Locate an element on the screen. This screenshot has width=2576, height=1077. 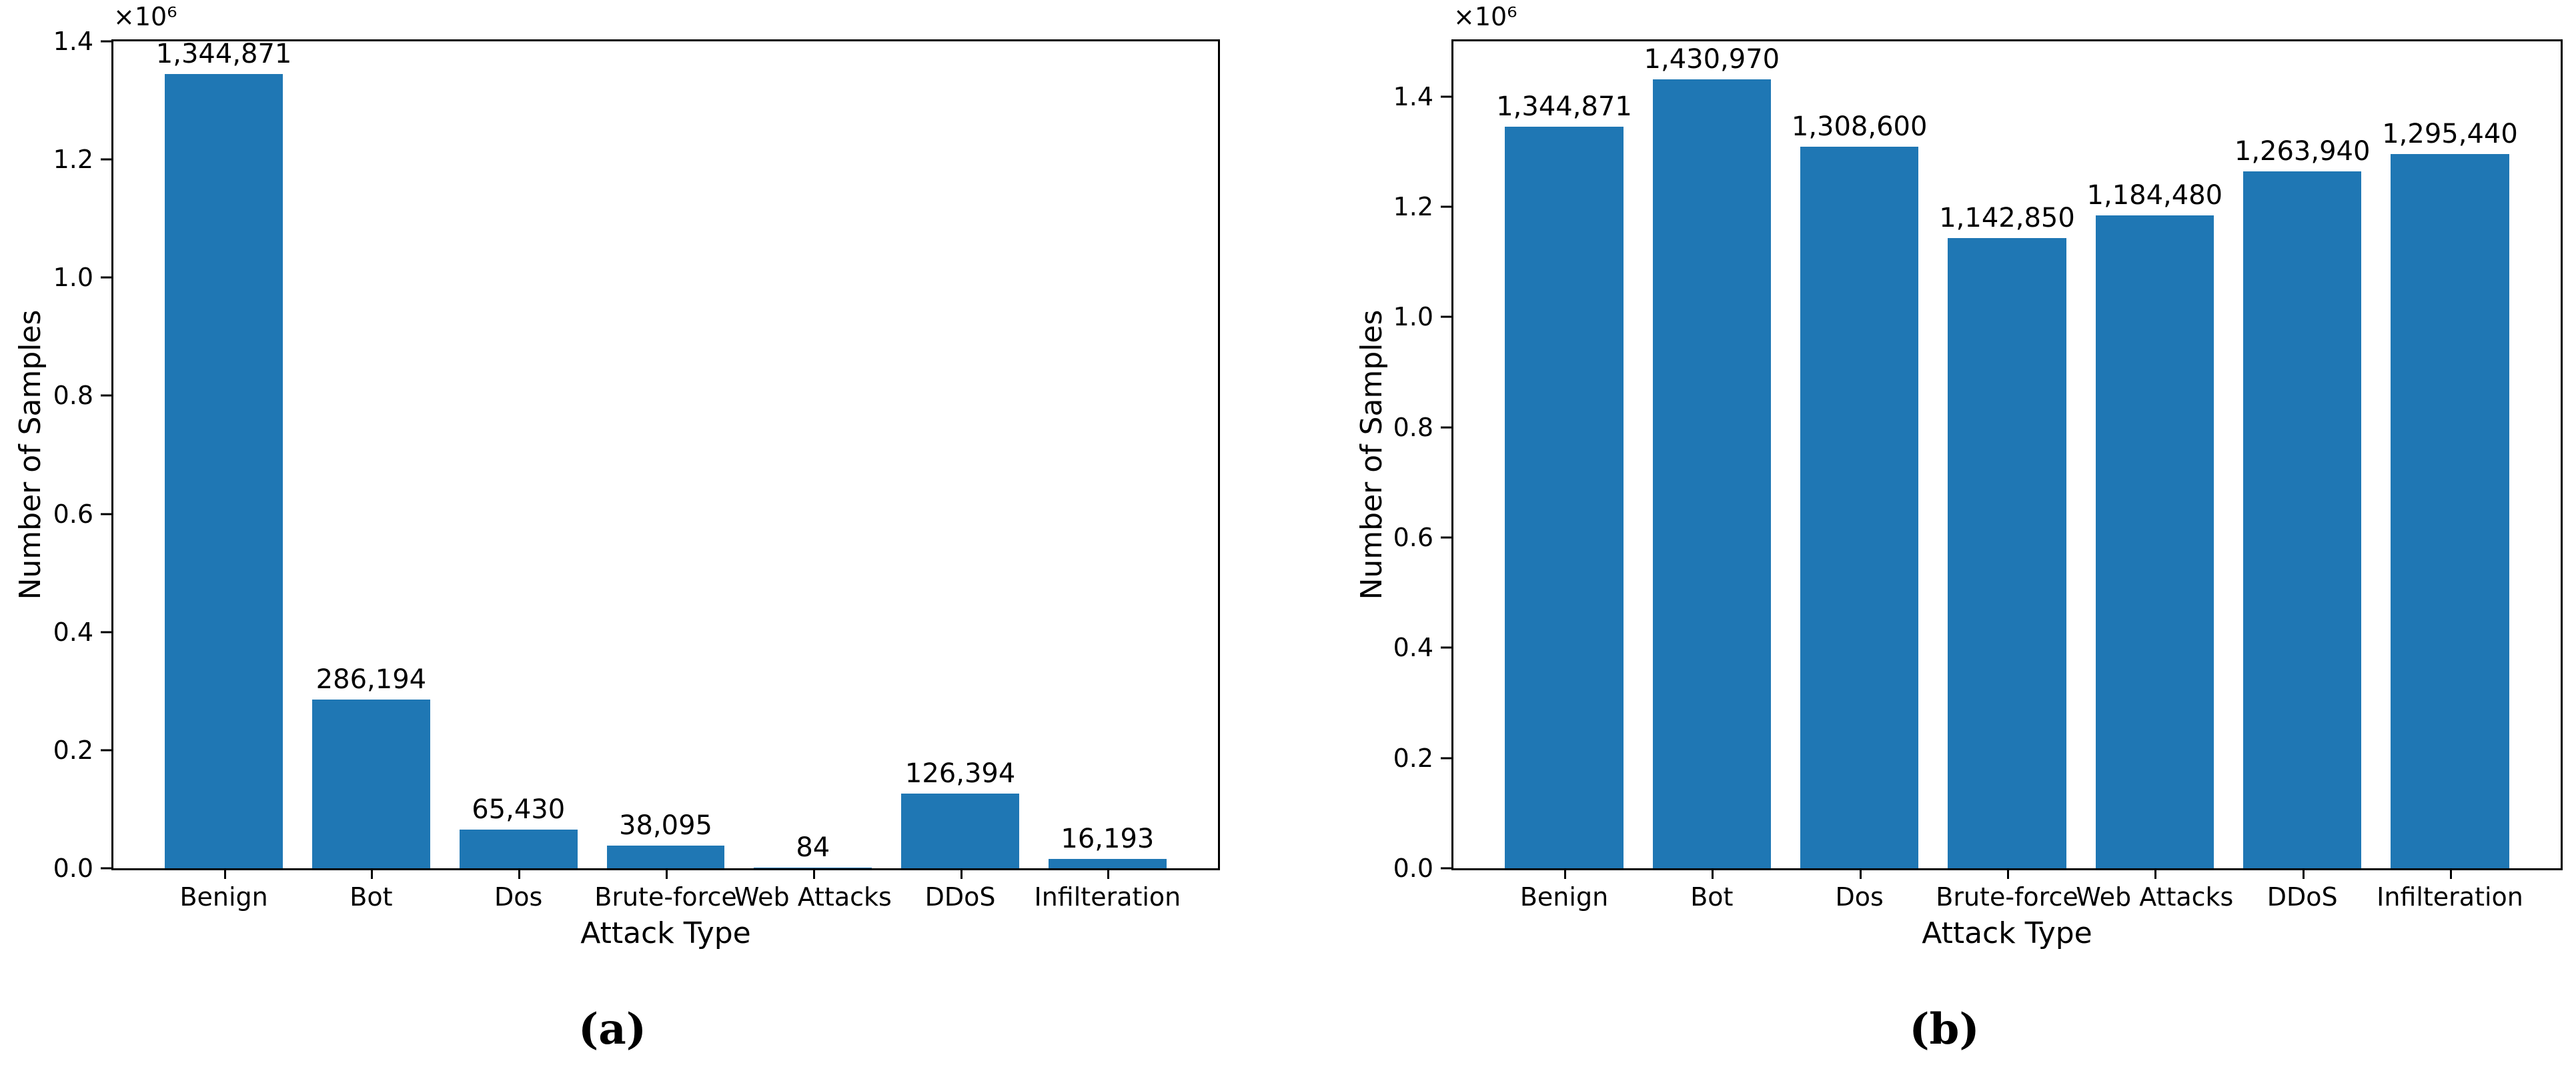
bar-value-label: 286,194 is located at coordinates (371, 679).